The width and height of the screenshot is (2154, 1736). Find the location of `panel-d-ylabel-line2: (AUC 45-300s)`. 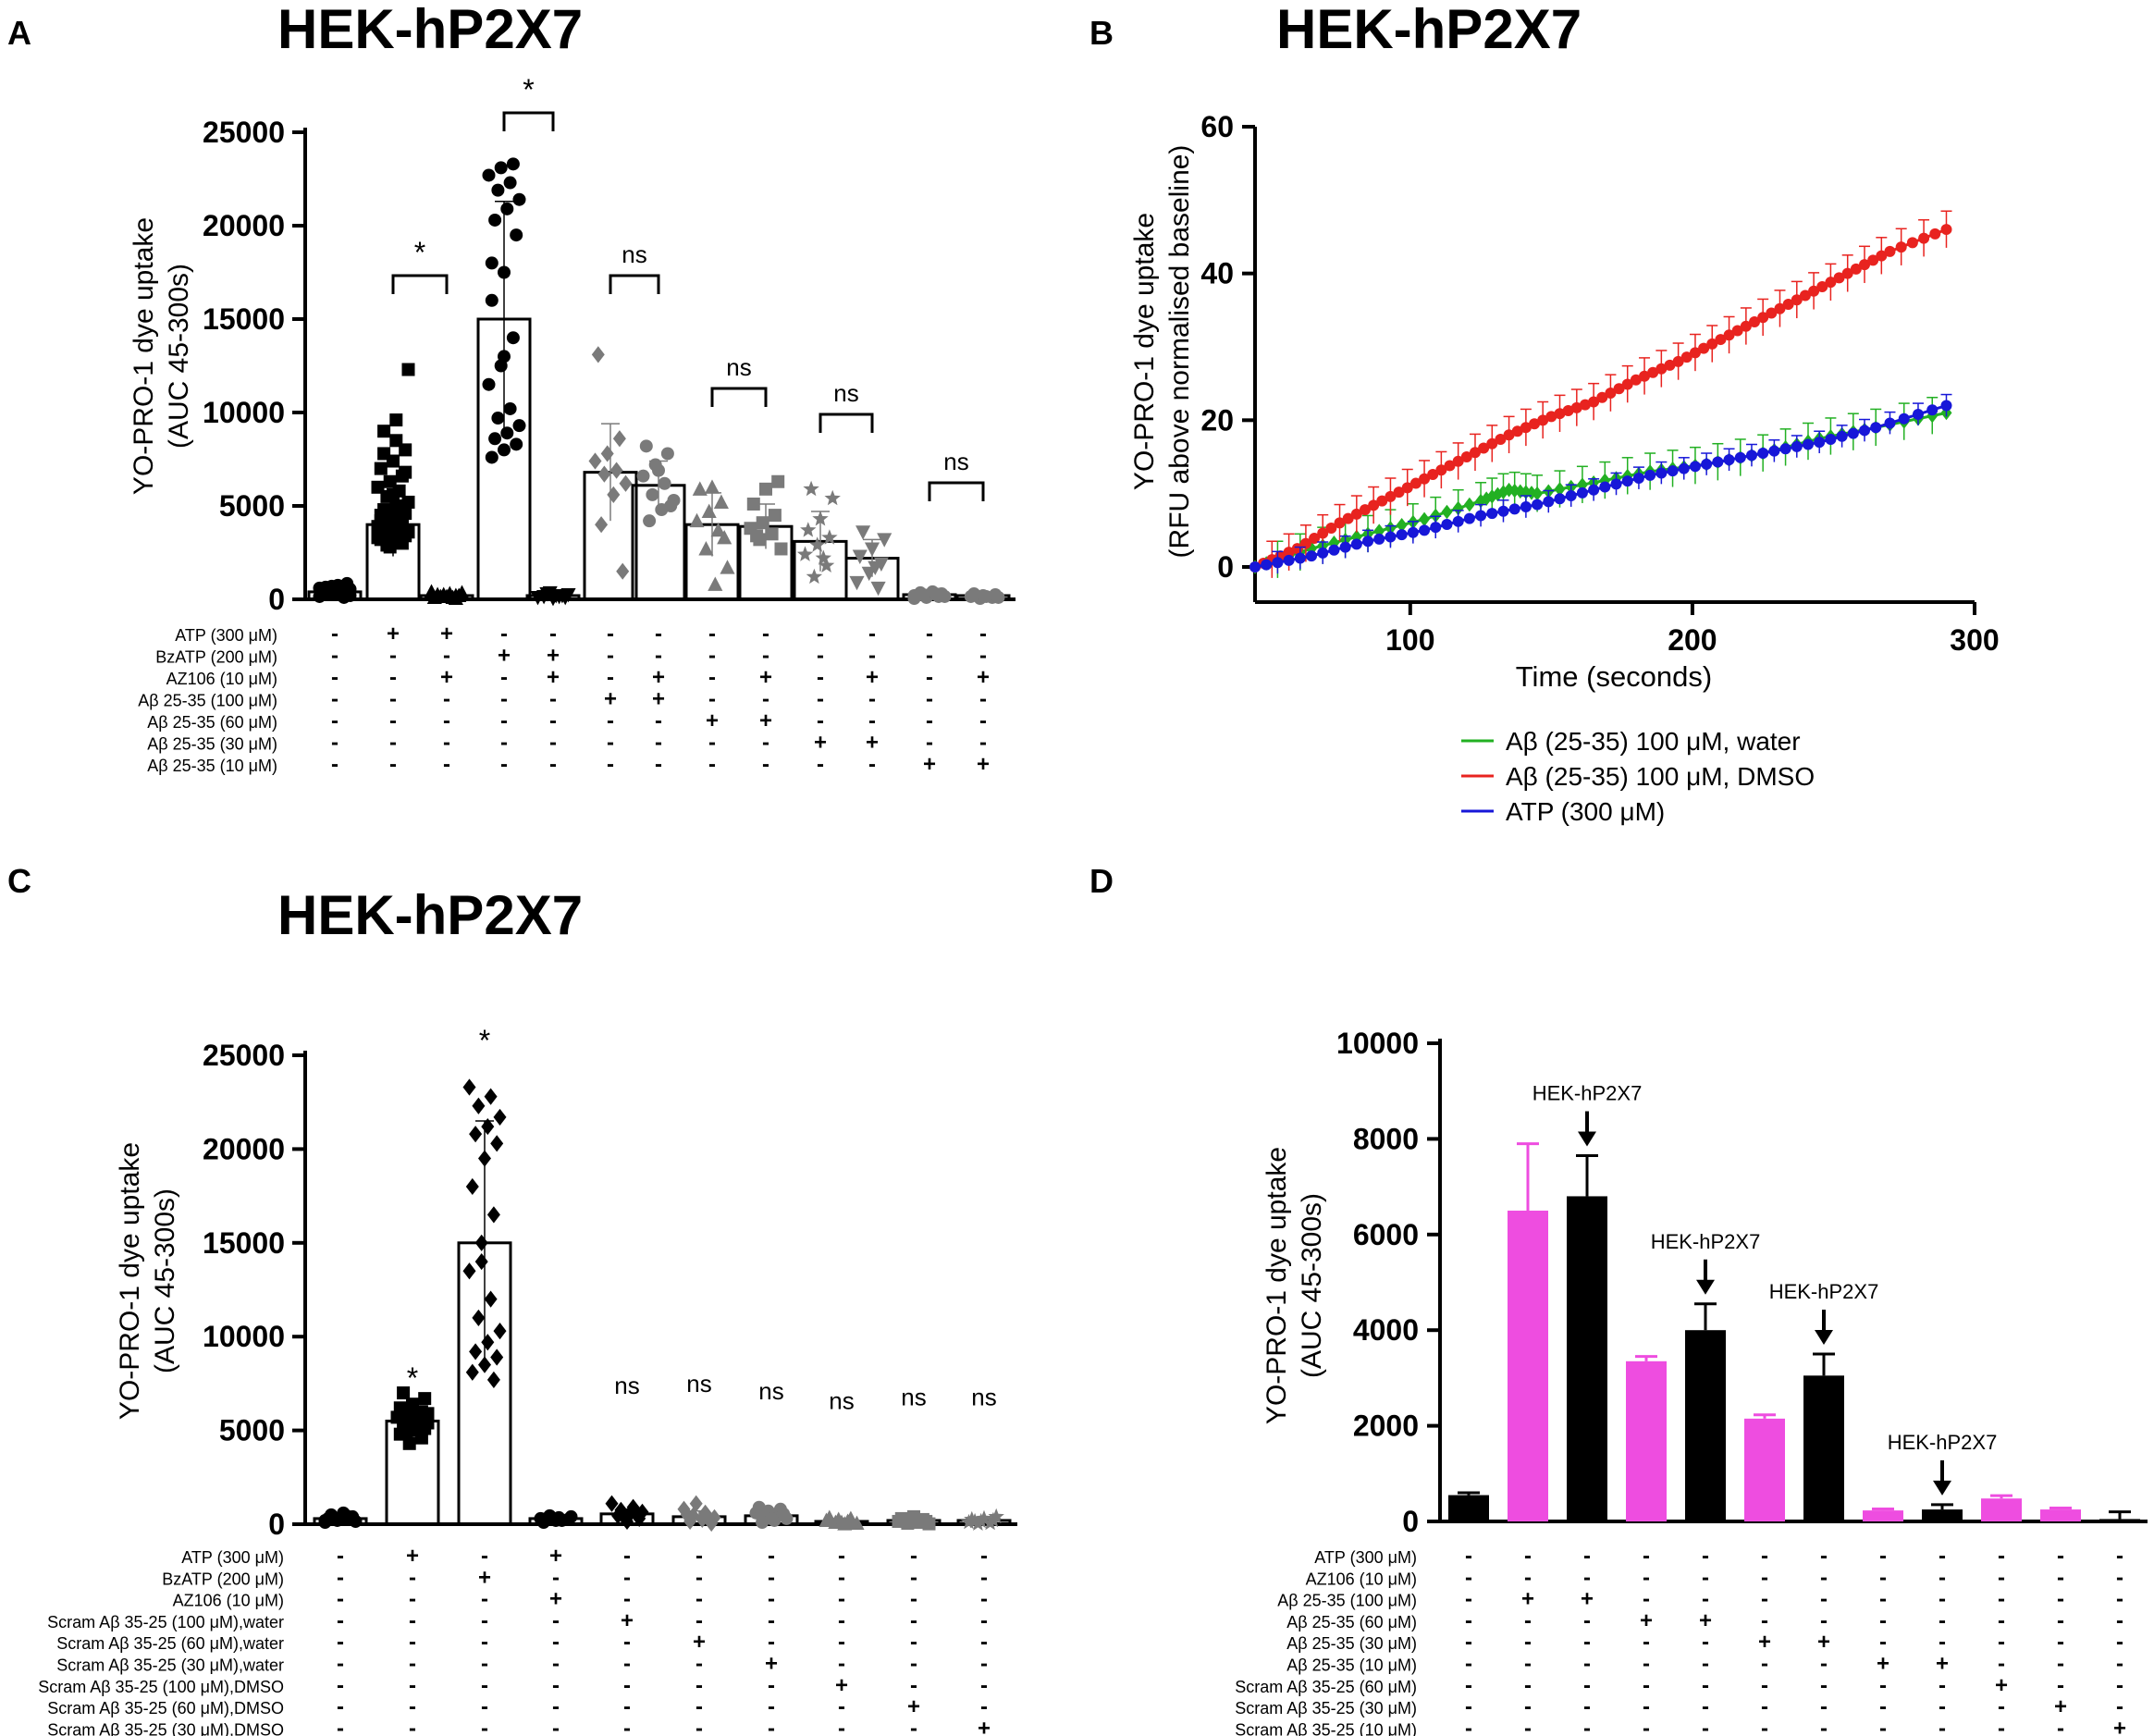

panel-d-ylabel-line2: (AUC 45-300s) is located at coordinates (1312, 1285).